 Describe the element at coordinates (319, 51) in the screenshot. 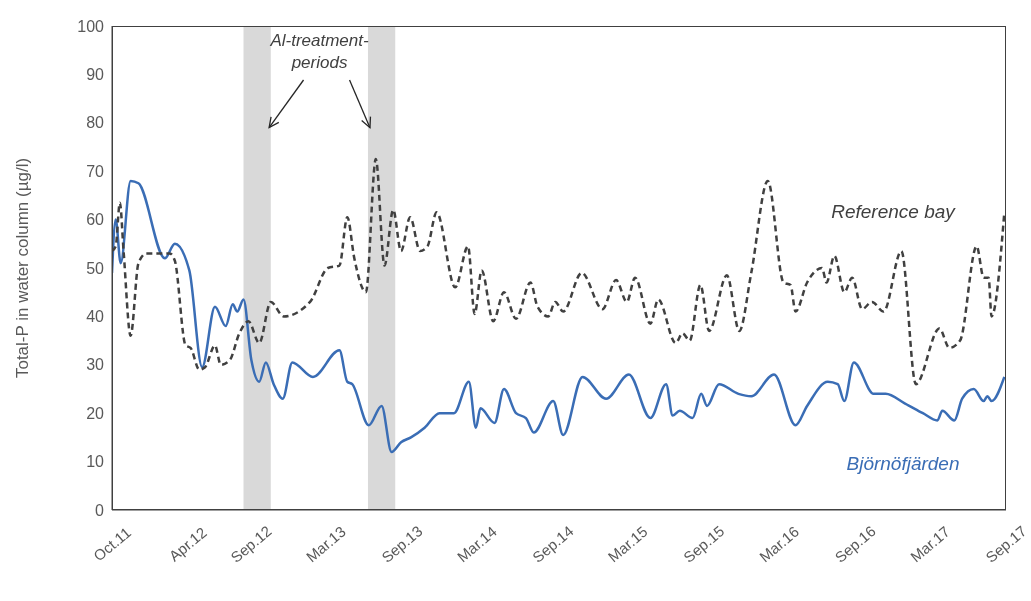

I see `annotation: Al-treatment-periods` at that location.